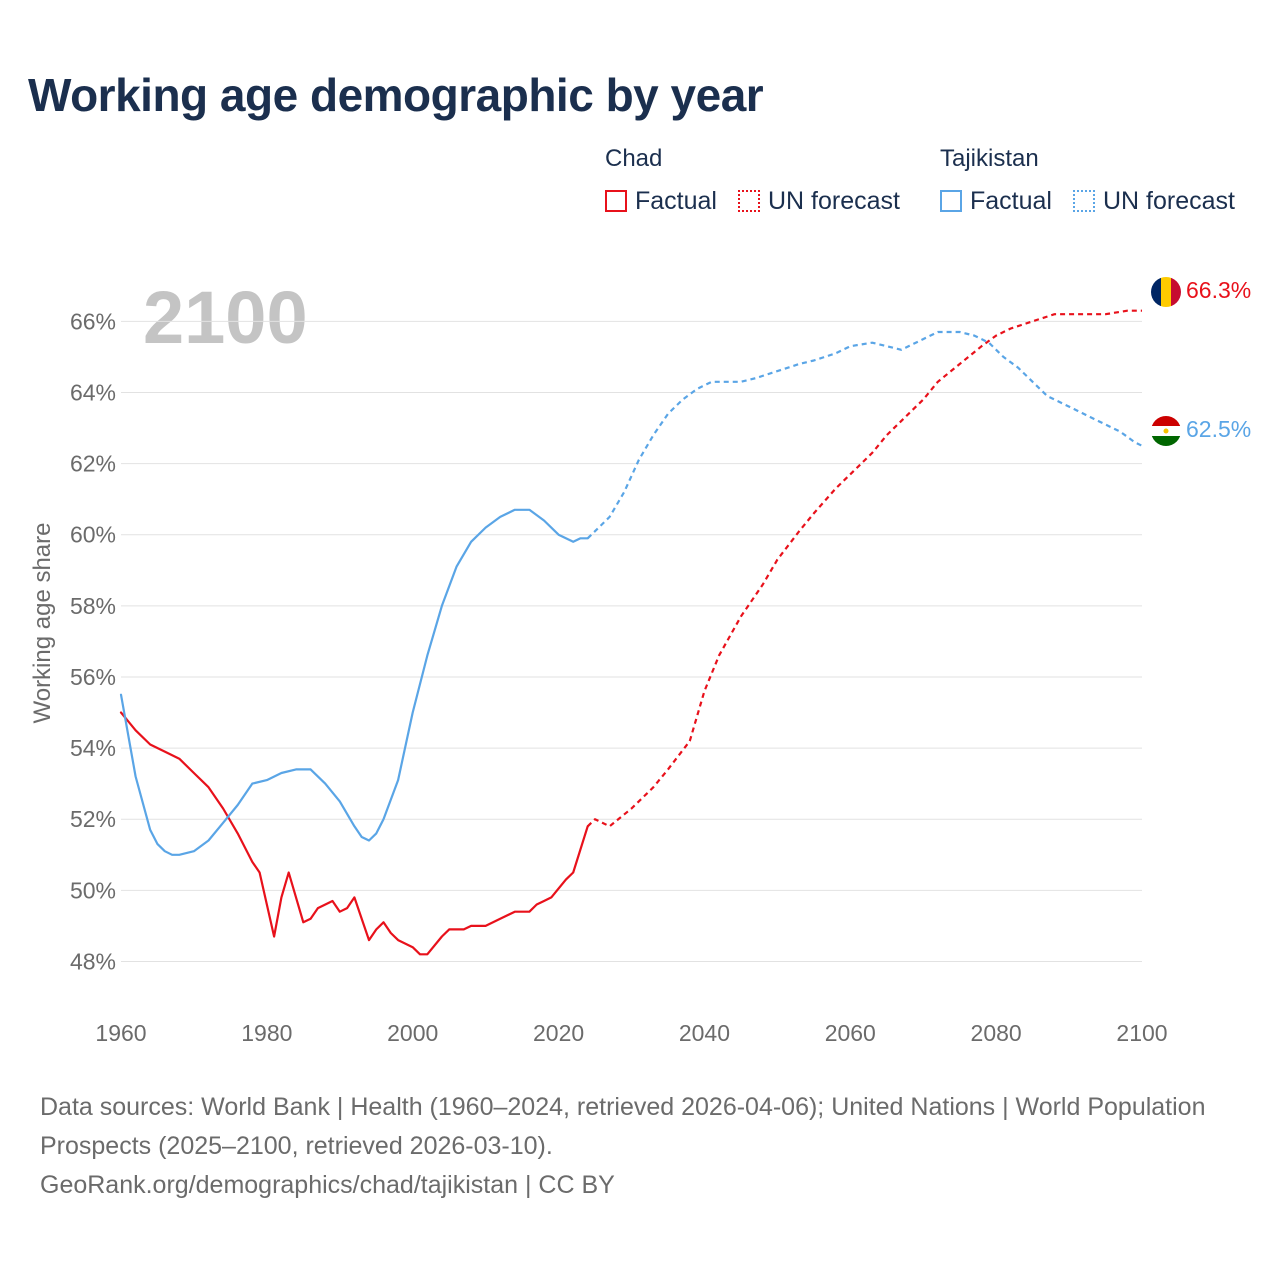 This screenshot has height=1280, width=1280. Describe the element at coordinates (354, 682) in the screenshot. I see `series-line-tajikistan-factual` at that location.